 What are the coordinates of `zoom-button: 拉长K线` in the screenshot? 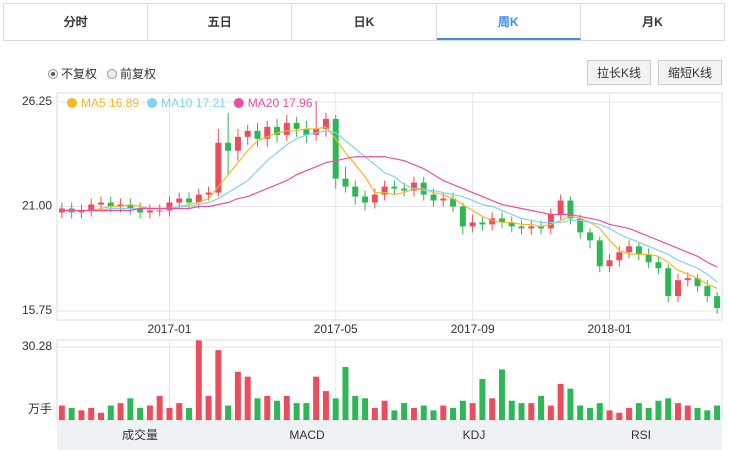 It's located at (618, 72).